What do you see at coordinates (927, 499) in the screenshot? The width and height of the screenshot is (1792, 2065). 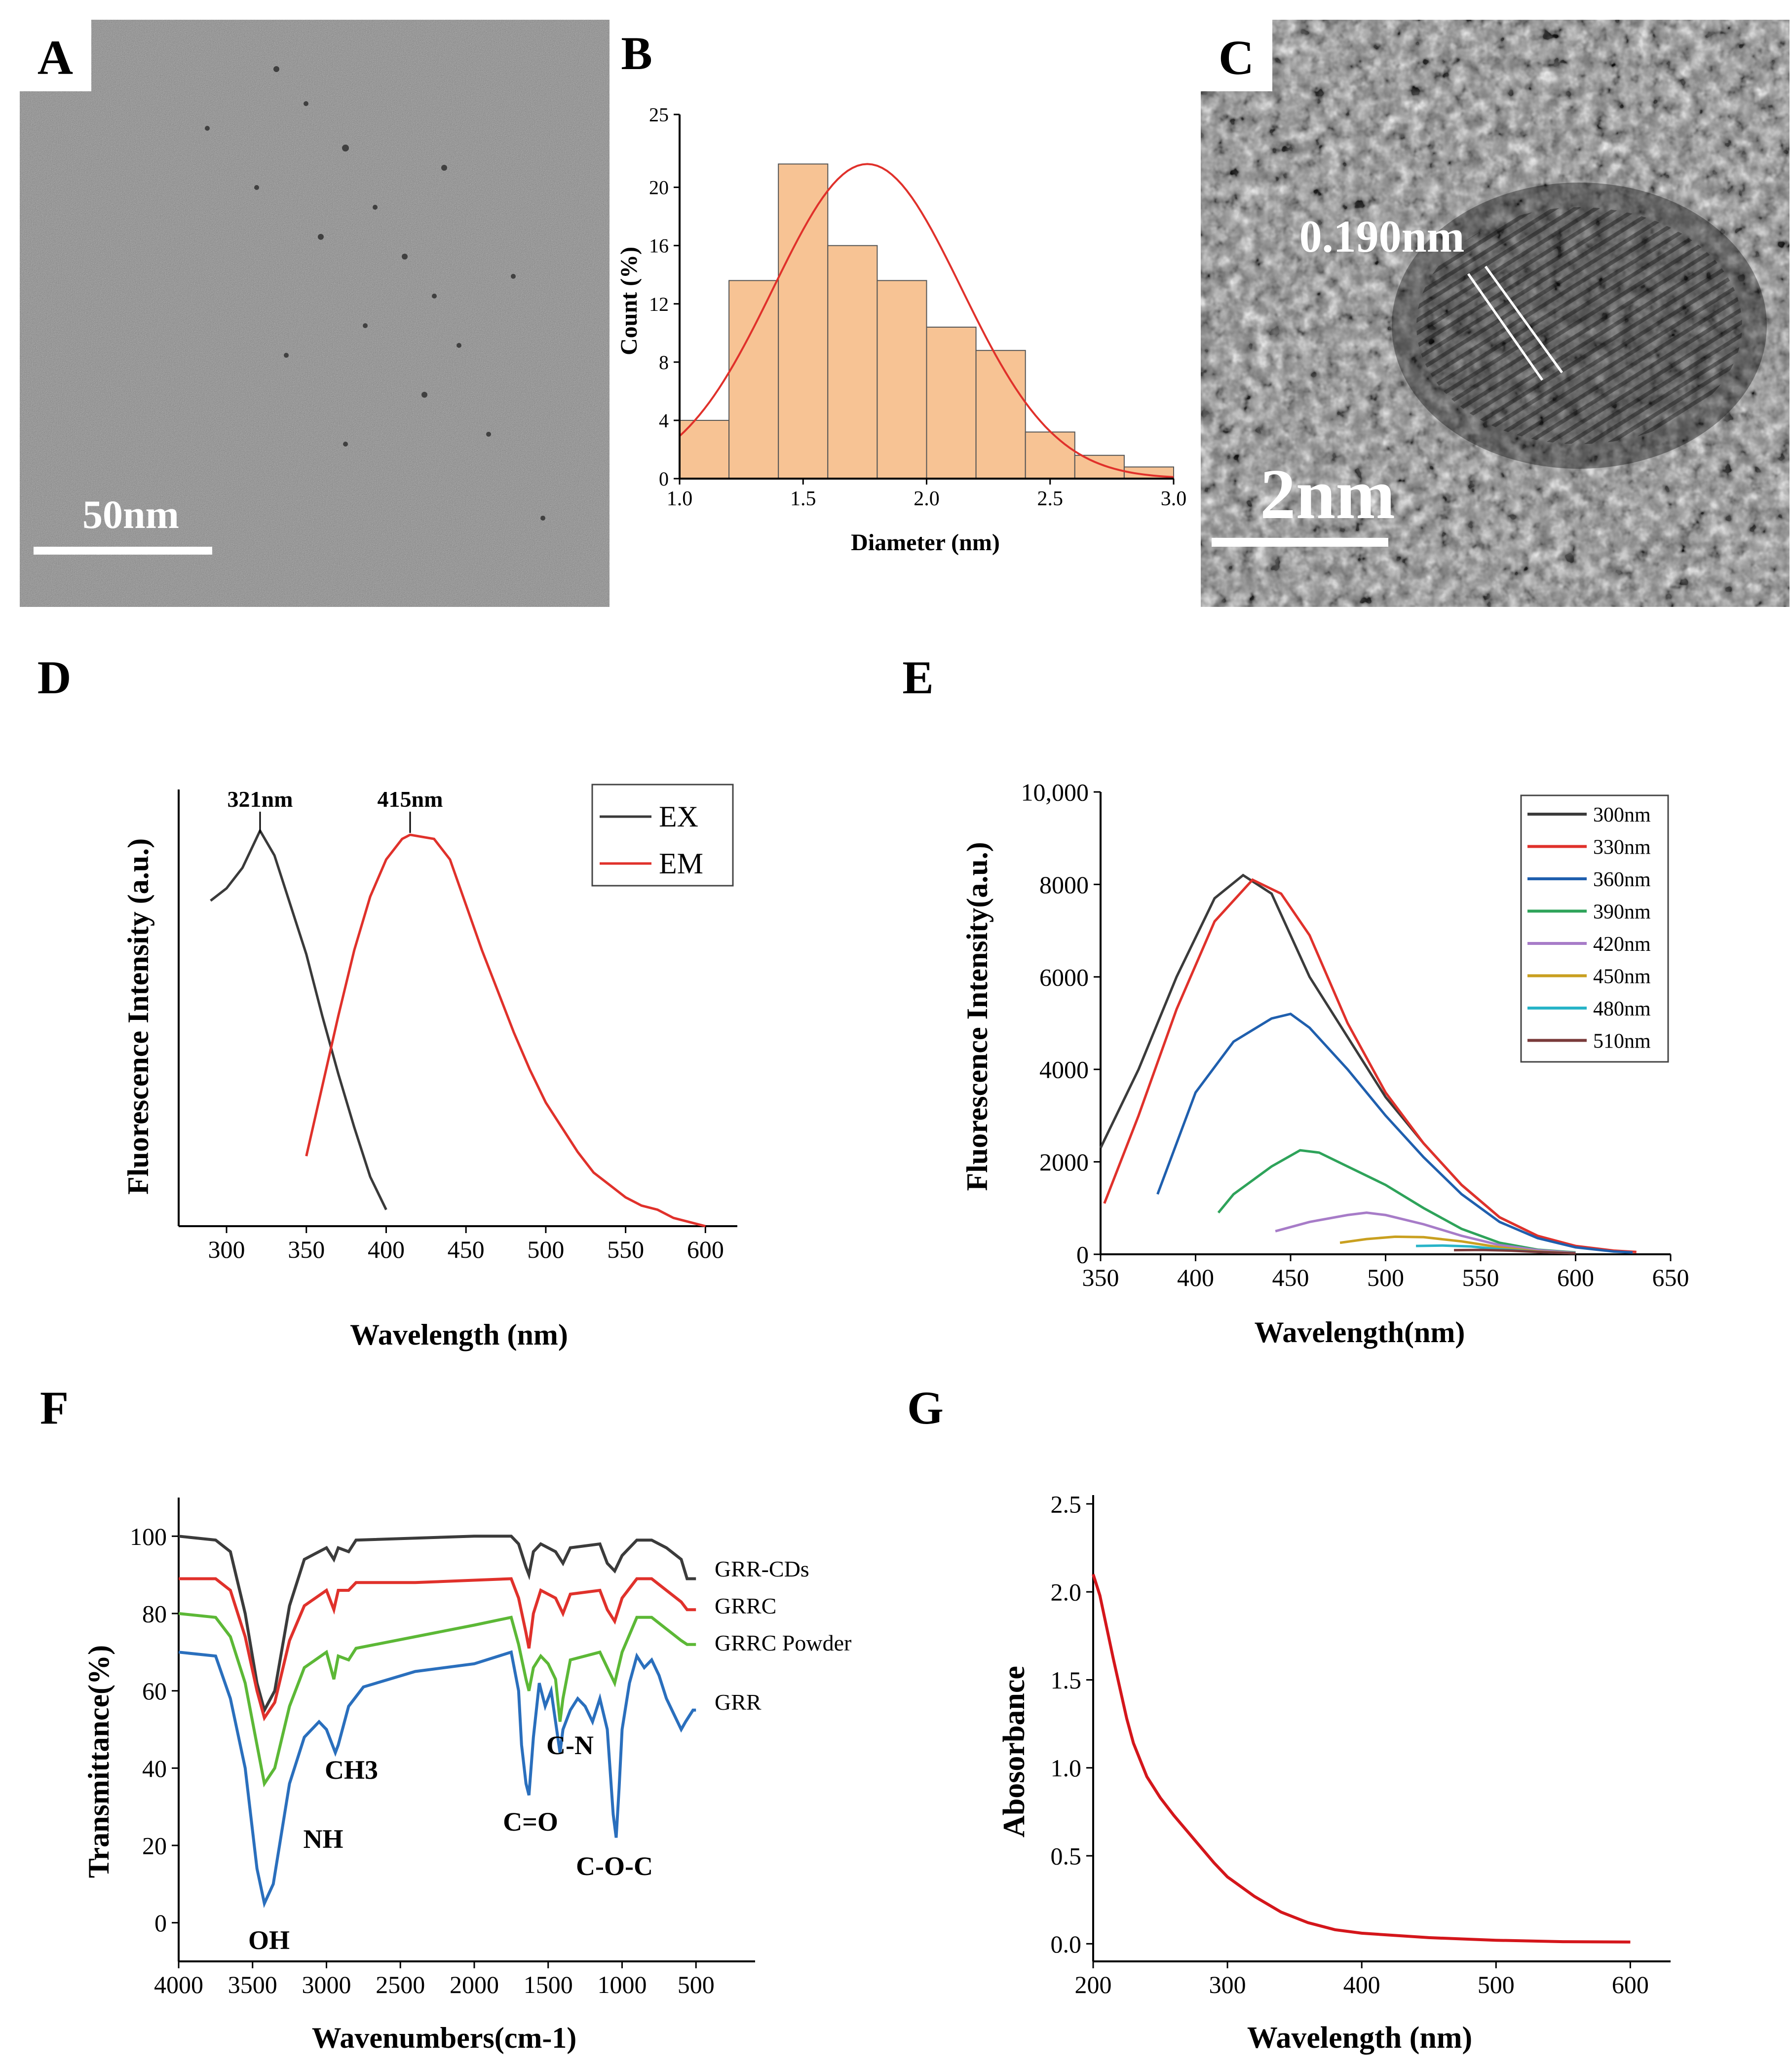 I see `x-tick-label: 2.0` at bounding box center [927, 499].